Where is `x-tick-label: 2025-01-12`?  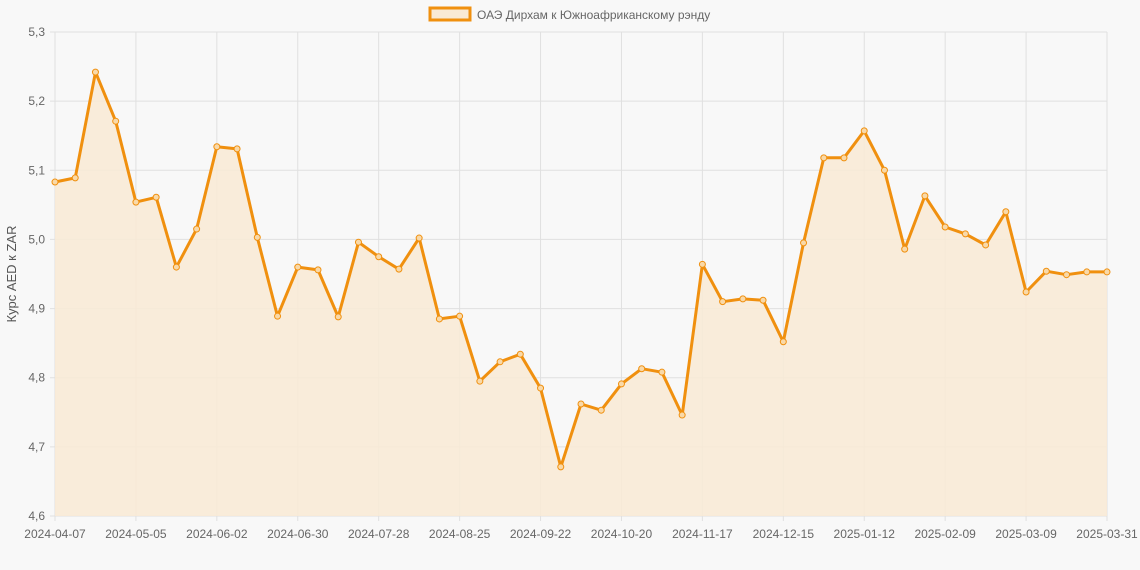 x-tick-label: 2025-01-12 is located at coordinates (865, 534).